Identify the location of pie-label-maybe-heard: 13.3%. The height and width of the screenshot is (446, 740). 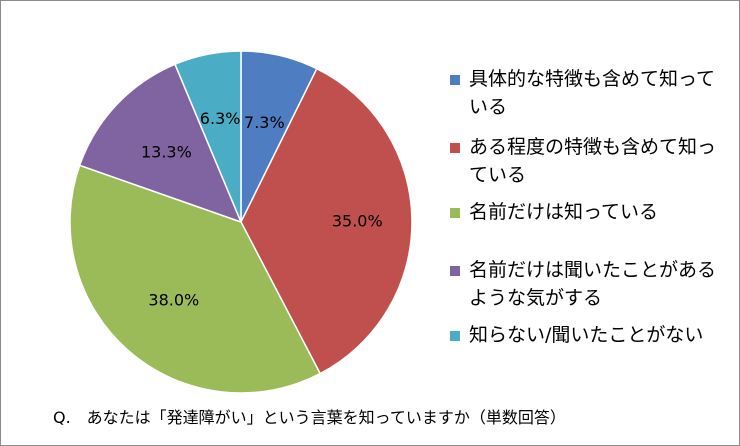
(166, 152).